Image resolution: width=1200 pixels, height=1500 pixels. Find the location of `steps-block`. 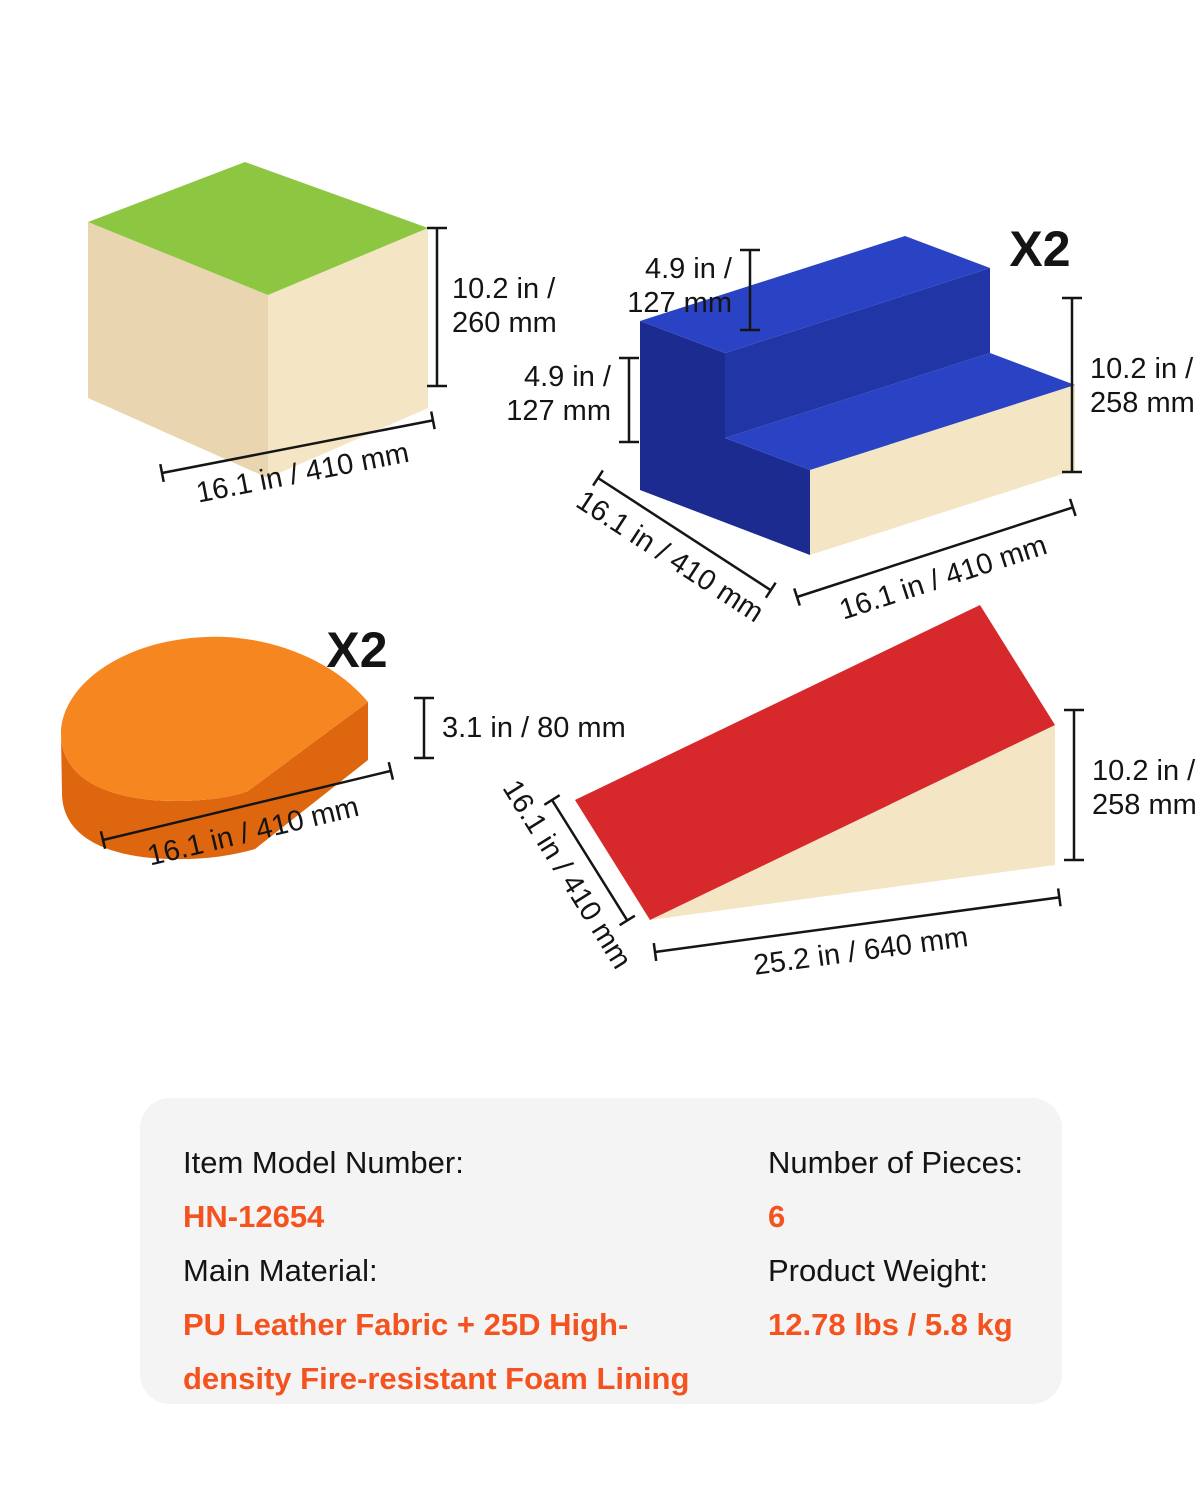

steps-block is located at coordinates (857, 395).